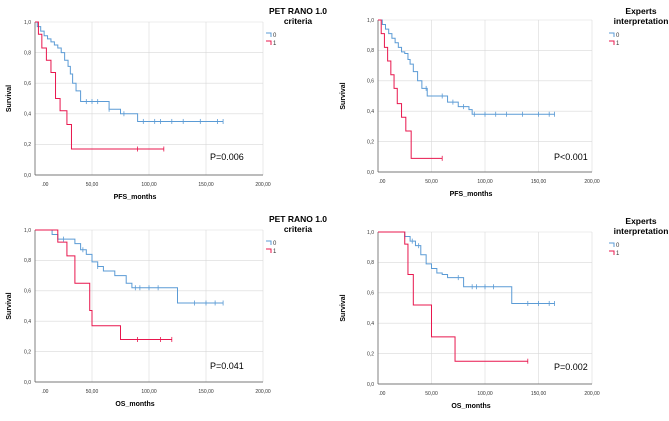 The width and height of the screenshot is (669, 421). What do you see at coordinates (227, 366) in the screenshot?
I see `p-value: P=0.041` at bounding box center [227, 366].